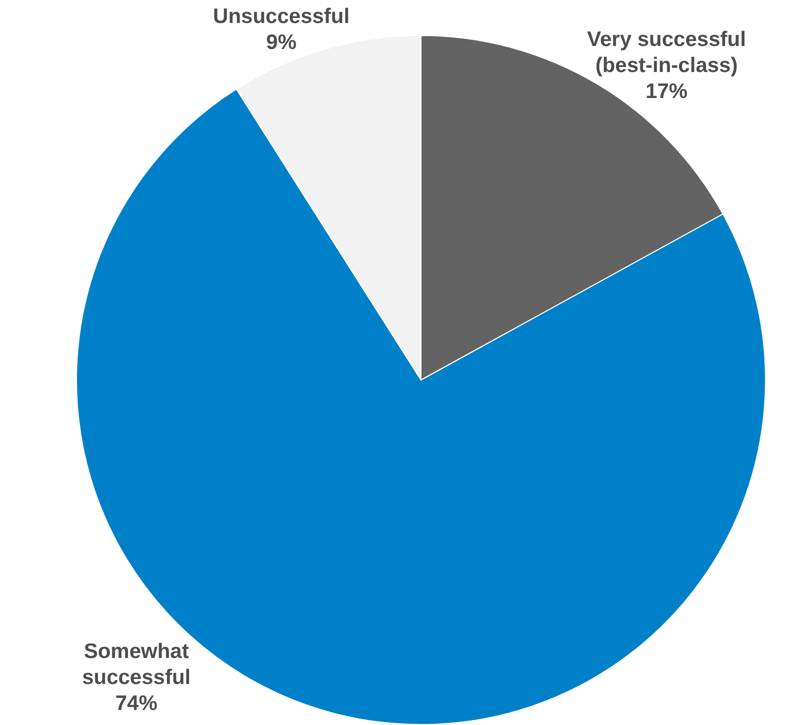 The image size is (802, 725). Describe the element at coordinates (667, 92) in the screenshot. I see `data-label: 17%` at that location.